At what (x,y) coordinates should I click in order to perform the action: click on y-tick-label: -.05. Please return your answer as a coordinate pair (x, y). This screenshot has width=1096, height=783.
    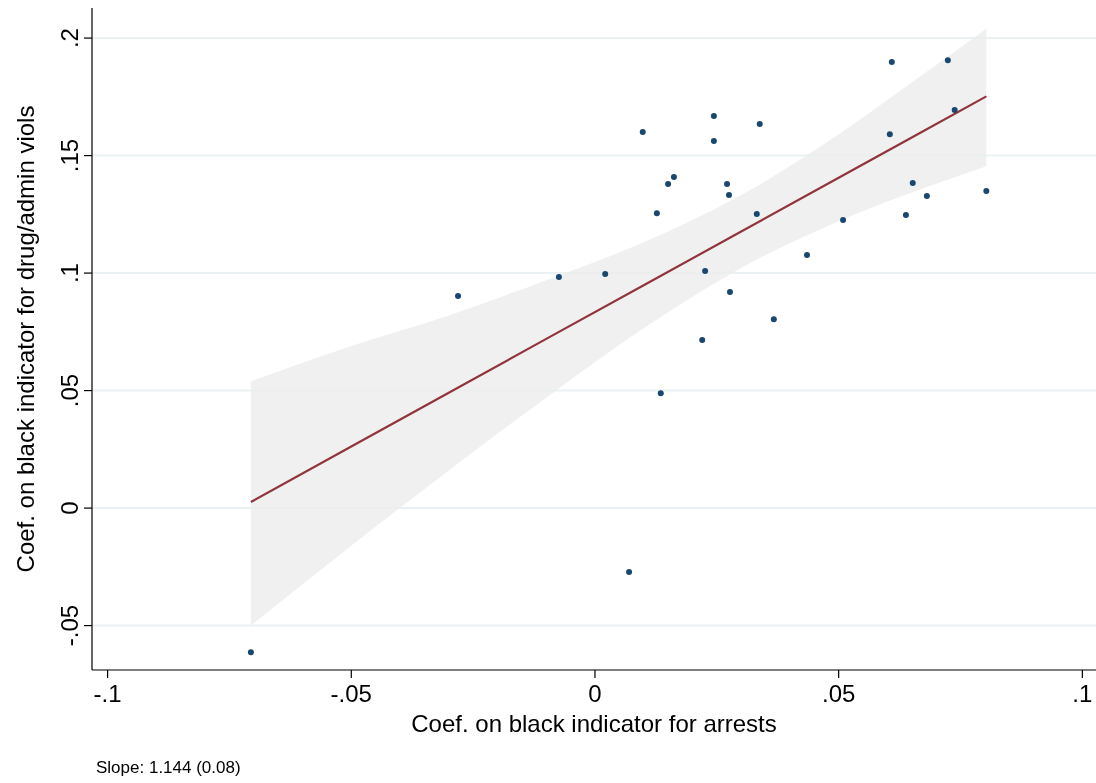
    Looking at the image, I should click on (69, 625).